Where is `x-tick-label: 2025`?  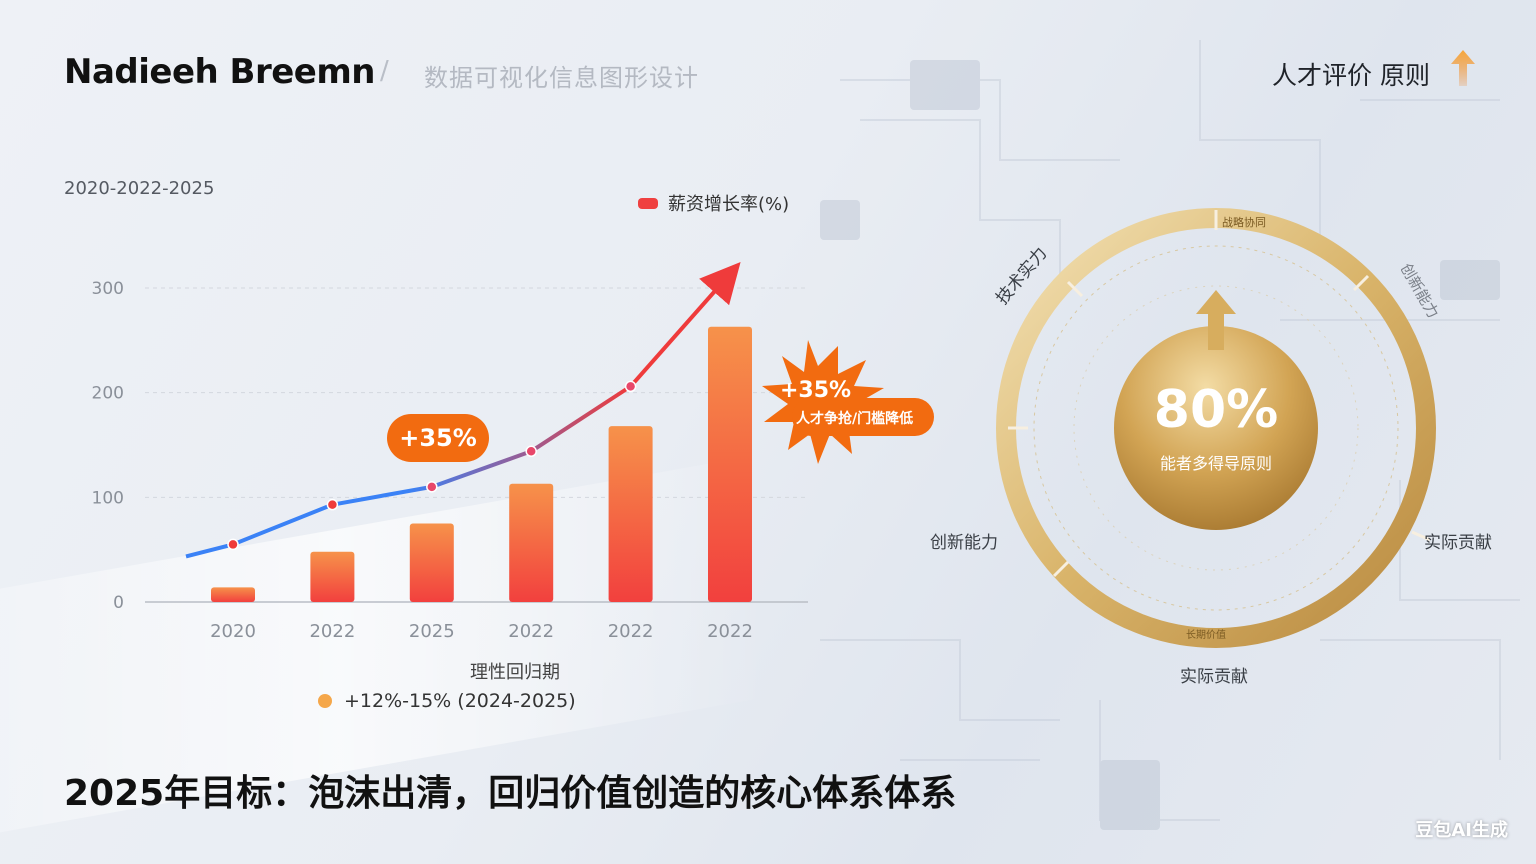 x-tick-label: 2025 is located at coordinates (432, 631).